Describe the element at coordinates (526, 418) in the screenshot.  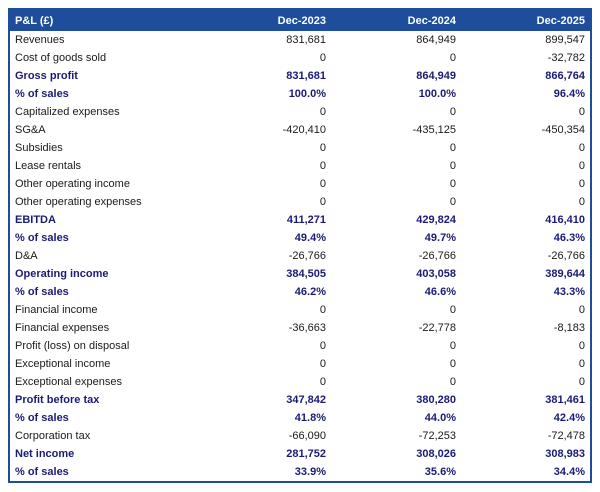
I see `row-value: 42.4%` at that location.